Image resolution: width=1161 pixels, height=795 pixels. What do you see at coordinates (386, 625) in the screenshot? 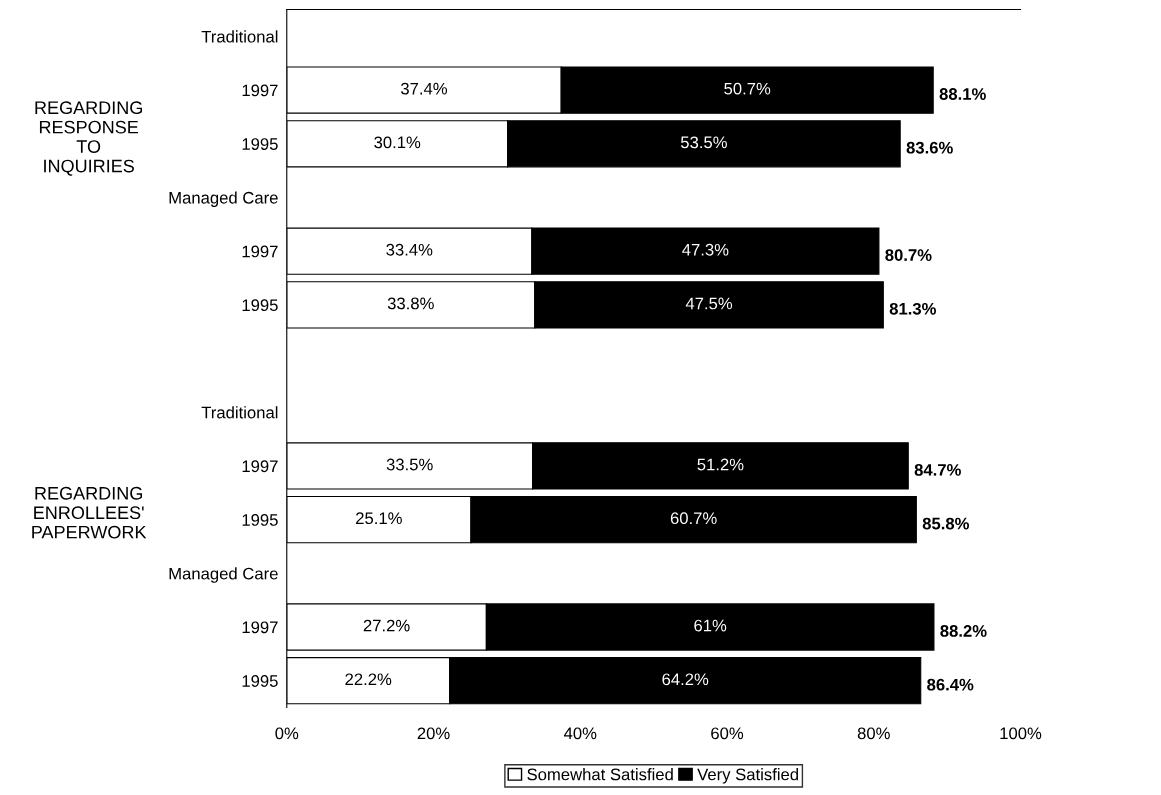
I see `data-label: 27.2%` at bounding box center [386, 625].